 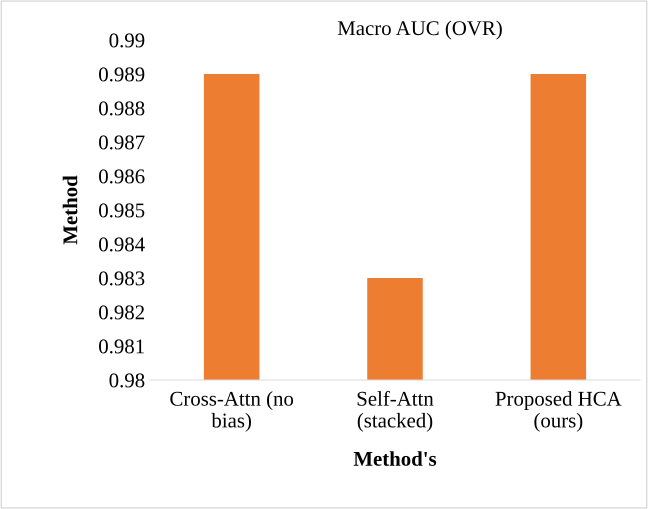 I want to click on y-tick-label: 0.984, so click(x=122, y=244).